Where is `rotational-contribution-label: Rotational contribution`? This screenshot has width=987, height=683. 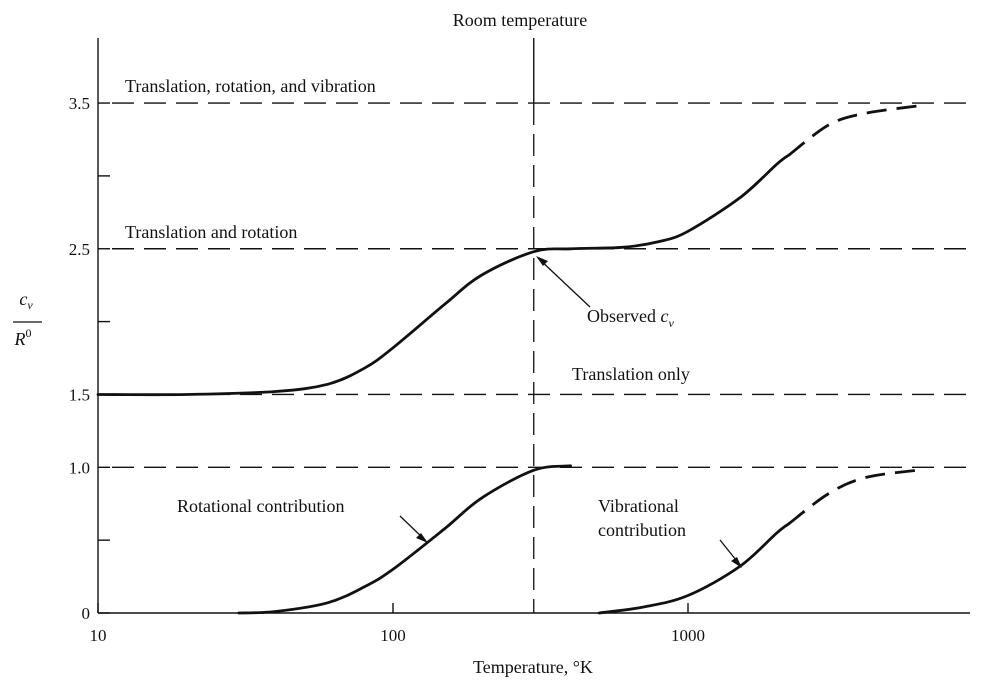
rotational-contribution-label: Rotational contribution is located at coordinates (260, 506).